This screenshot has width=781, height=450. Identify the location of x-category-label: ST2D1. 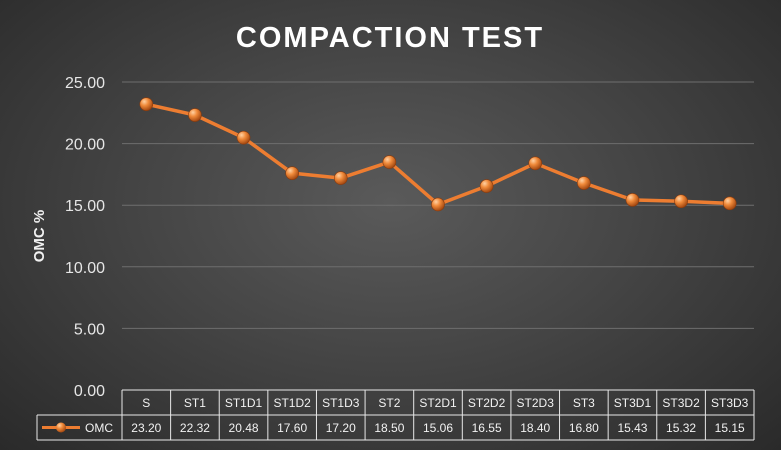
(438, 403).